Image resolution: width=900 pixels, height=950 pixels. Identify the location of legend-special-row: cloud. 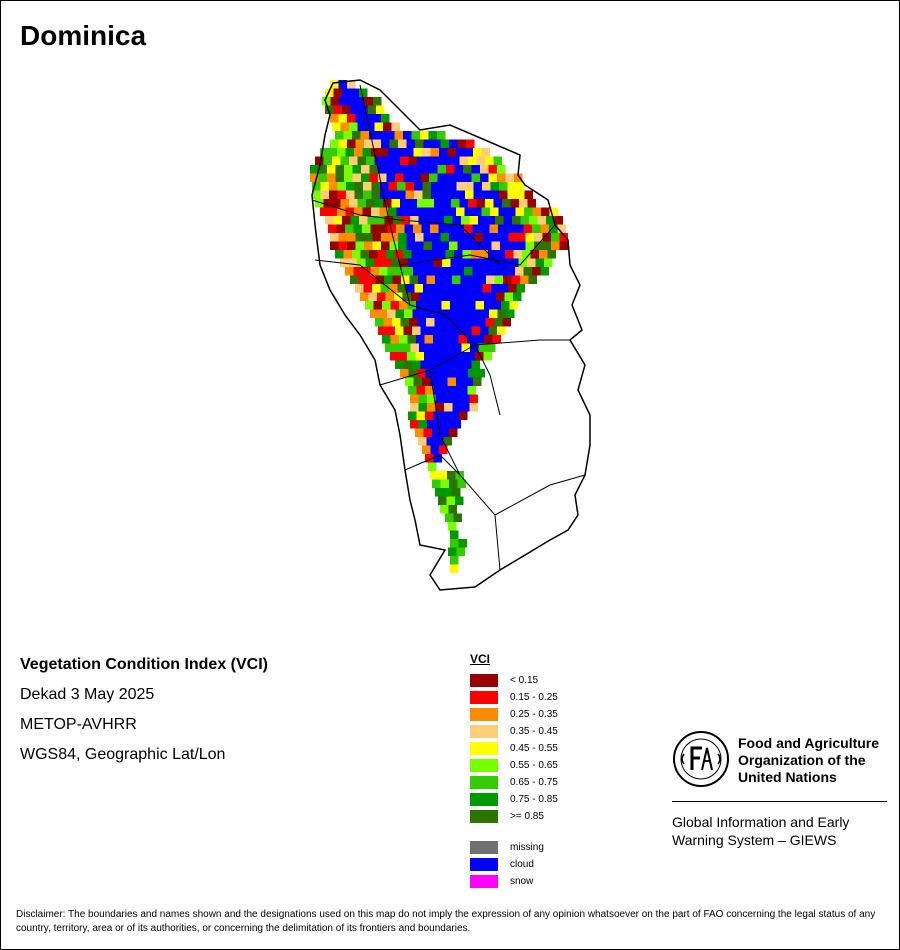
(514, 864).